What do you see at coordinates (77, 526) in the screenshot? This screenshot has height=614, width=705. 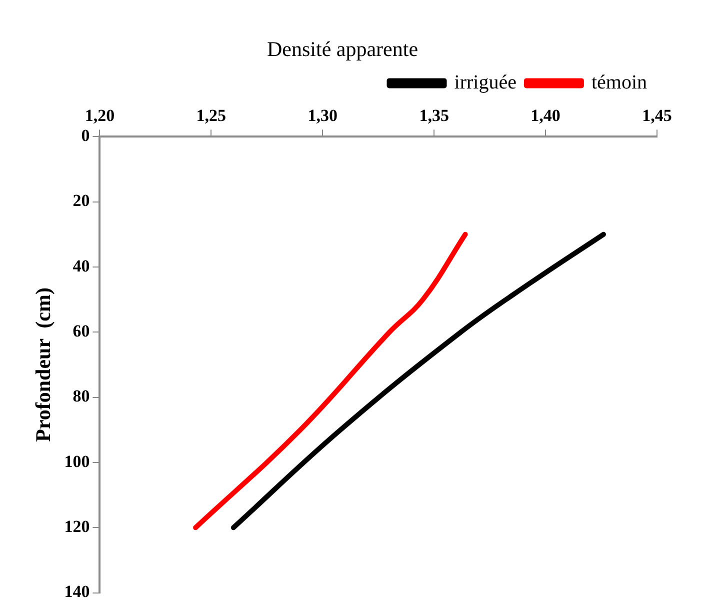 I see `y-tick-label: 120` at bounding box center [77, 526].